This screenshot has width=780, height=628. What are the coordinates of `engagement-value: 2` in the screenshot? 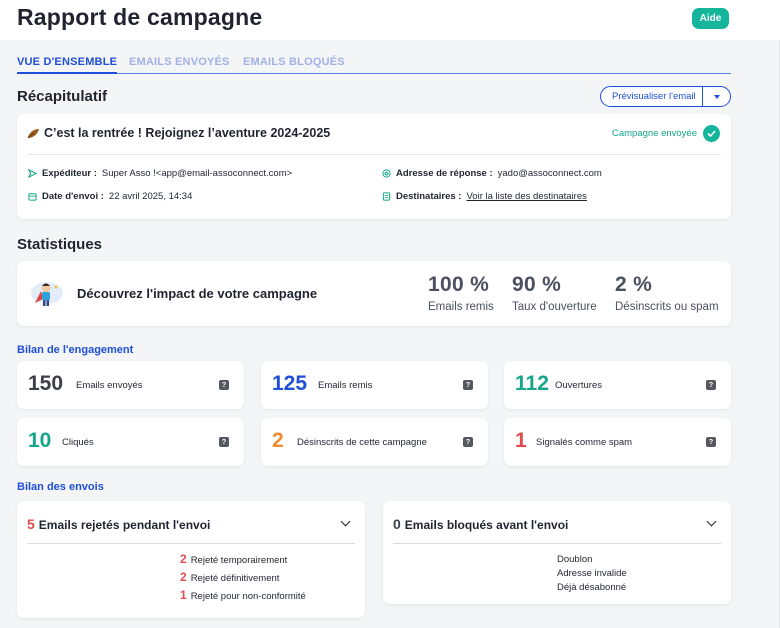 It's located at (278, 440).